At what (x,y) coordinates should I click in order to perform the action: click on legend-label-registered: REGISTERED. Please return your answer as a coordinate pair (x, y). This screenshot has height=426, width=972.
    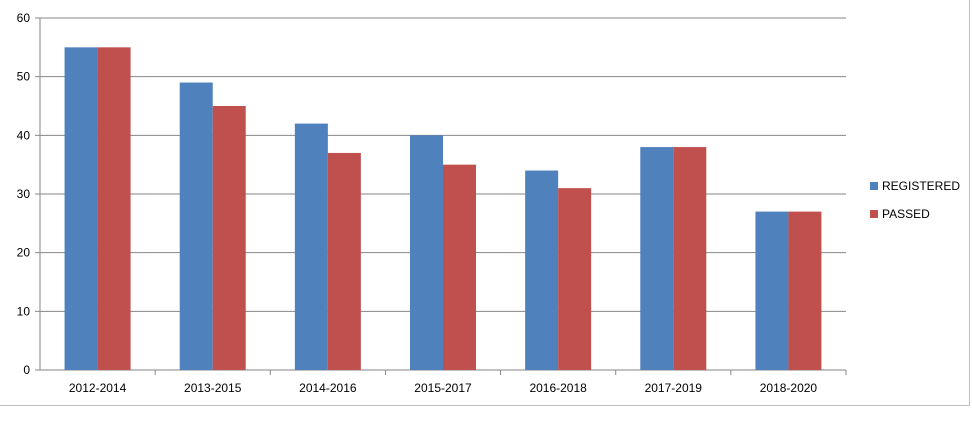
    Looking at the image, I should click on (921, 186).